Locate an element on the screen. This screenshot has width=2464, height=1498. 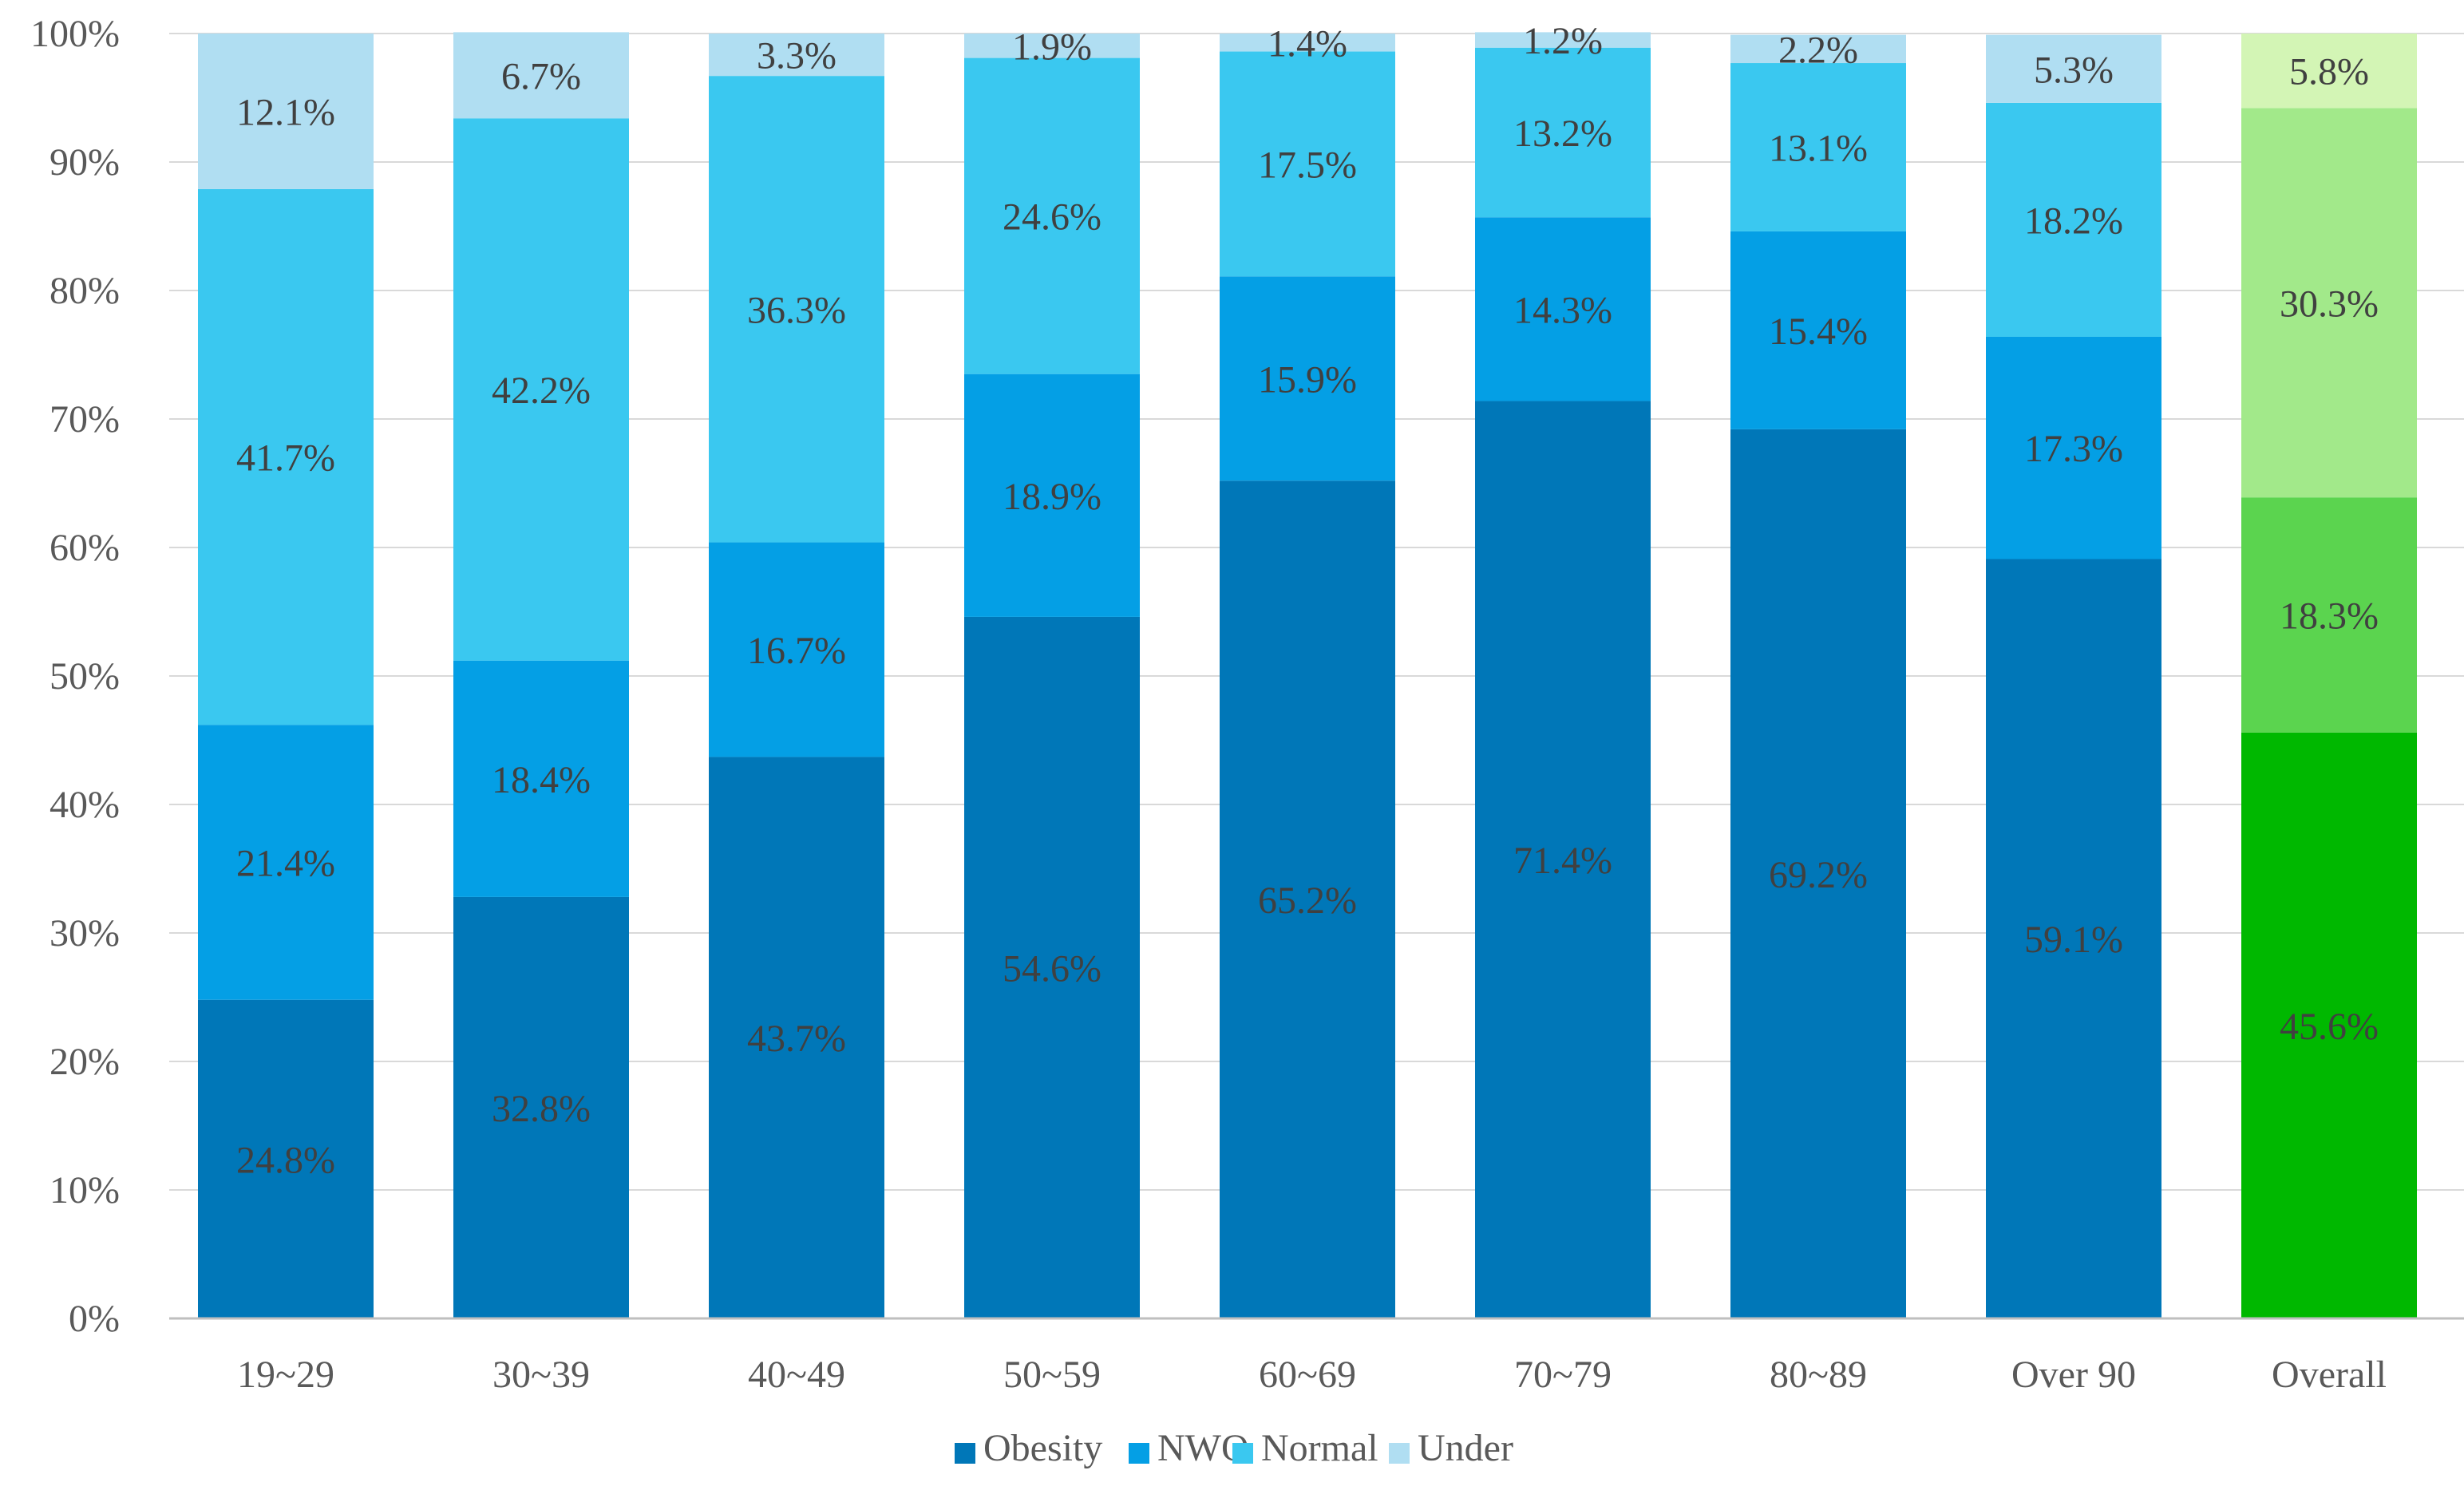
legend-swatch-obesity is located at coordinates (965, 1453).